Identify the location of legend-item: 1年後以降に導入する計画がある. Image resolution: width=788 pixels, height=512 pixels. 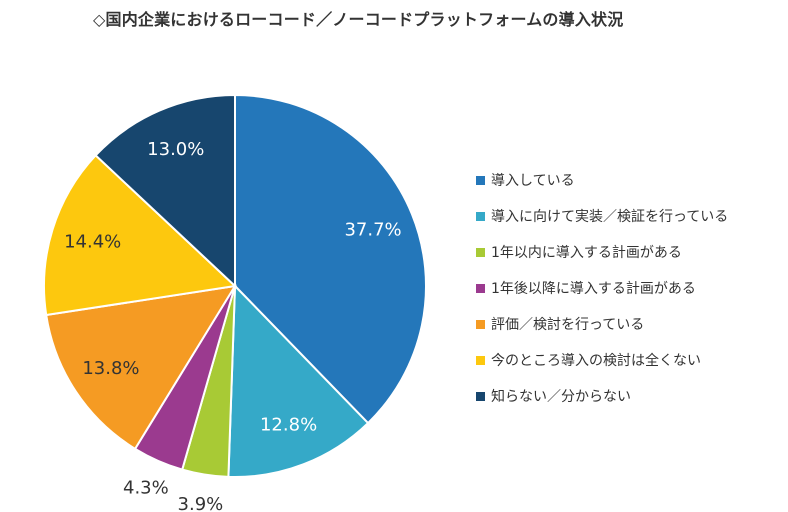
(602, 288).